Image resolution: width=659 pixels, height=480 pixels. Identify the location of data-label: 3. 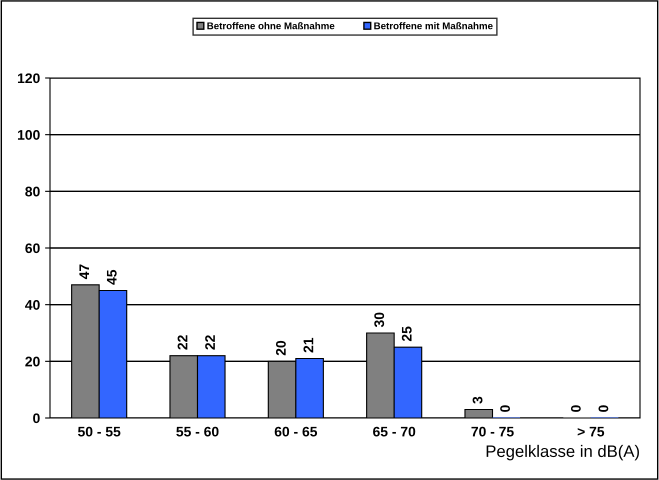
(477, 400).